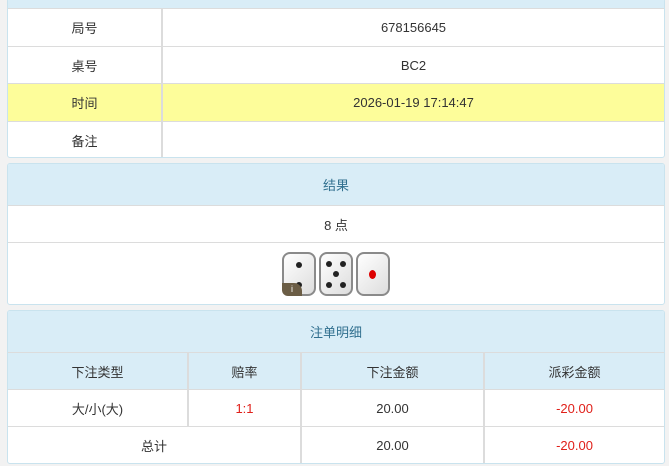  Describe the element at coordinates (336, 27) in the screenshot. I see `info-row-round: 局号 678156645` at that location.